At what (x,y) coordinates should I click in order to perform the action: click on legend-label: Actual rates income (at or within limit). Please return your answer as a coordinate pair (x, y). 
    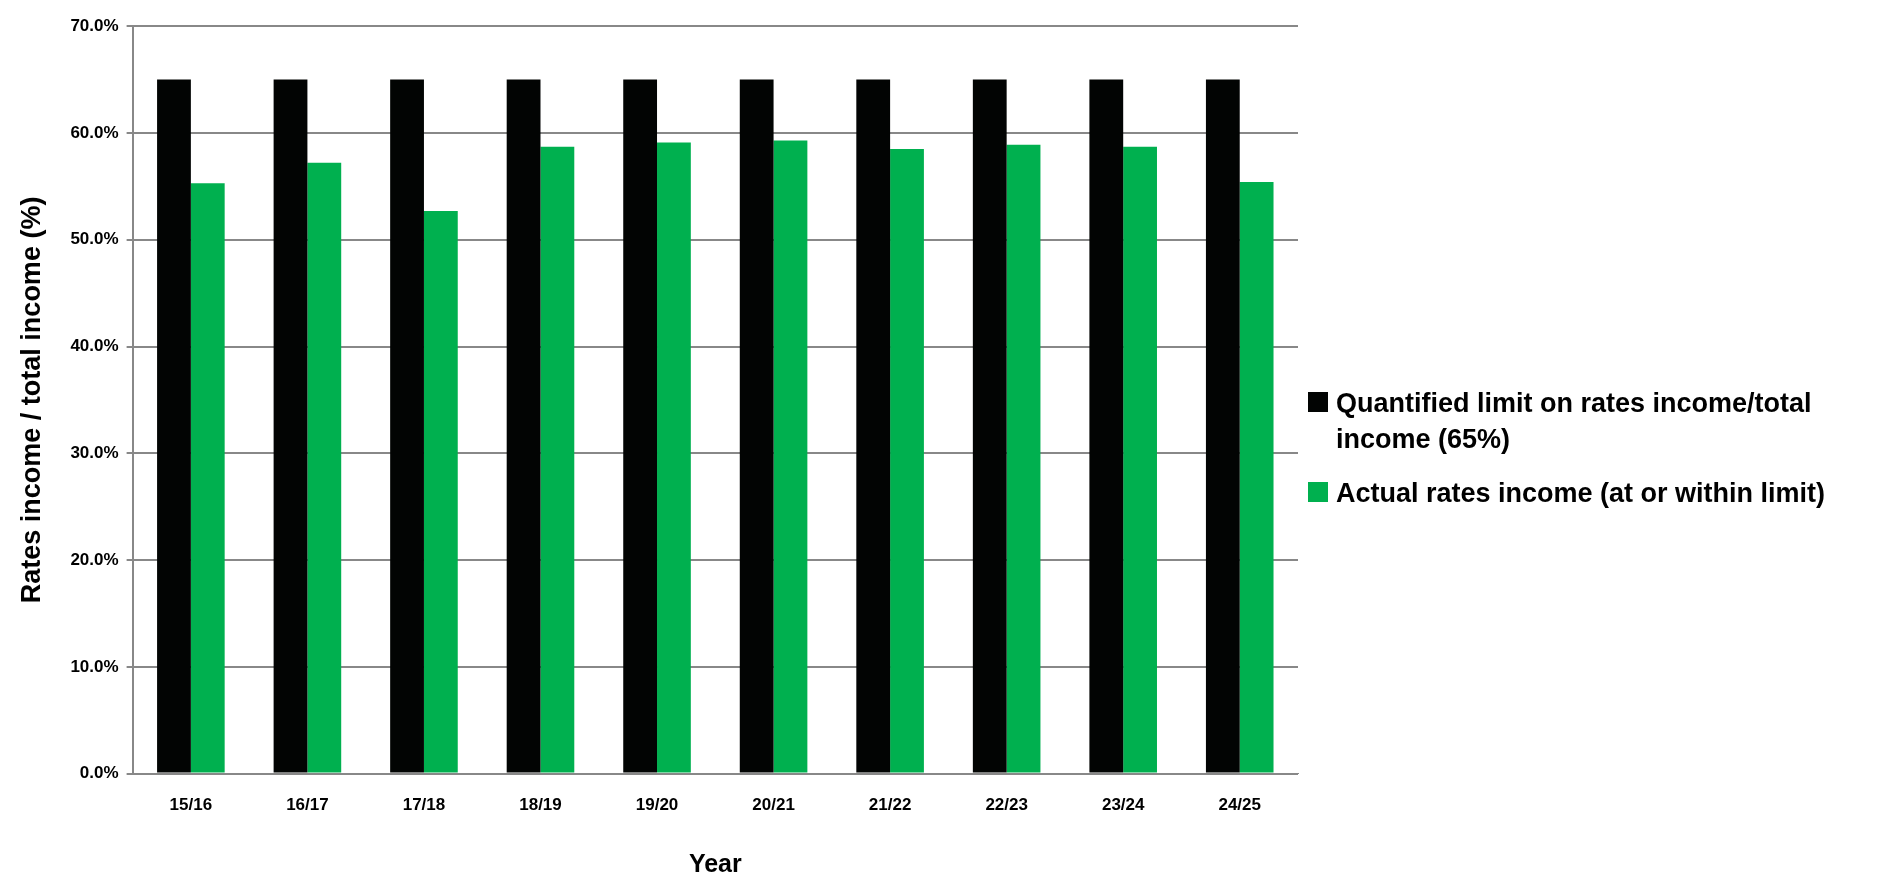
    Looking at the image, I should click on (1581, 493).